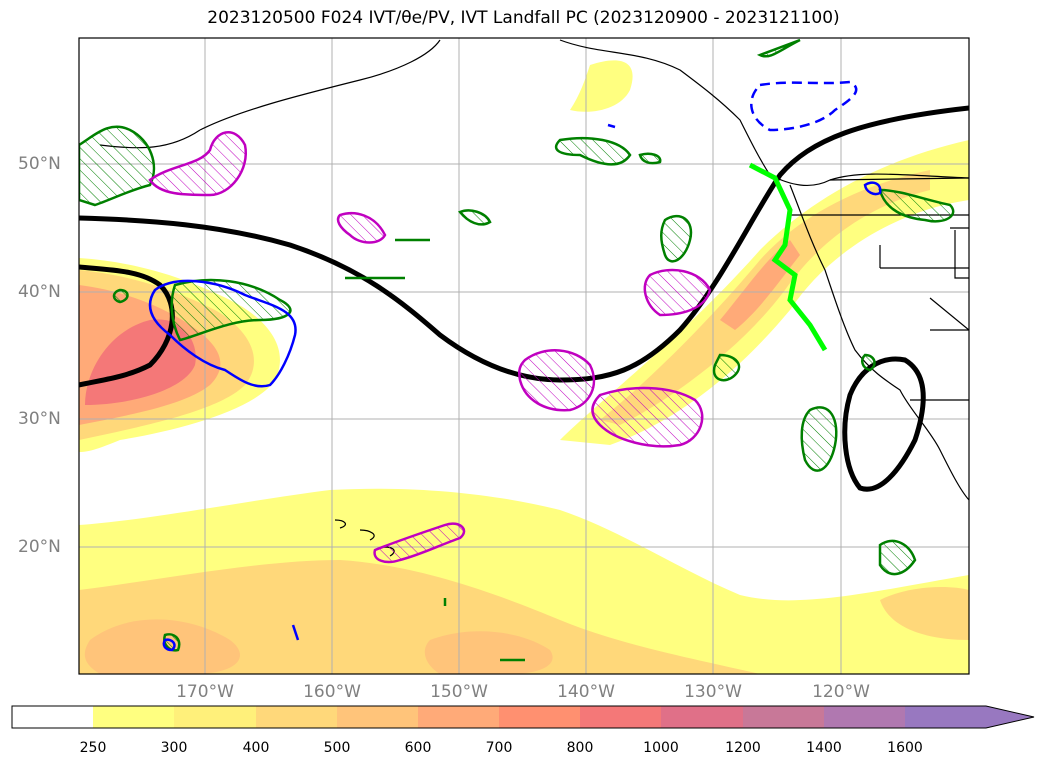 The image size is (1047, 767). What do you see at coordinates (418, 748) in the screenshot?
I see `colorbar-tick-label: 600` at bounding box center [418, 748].